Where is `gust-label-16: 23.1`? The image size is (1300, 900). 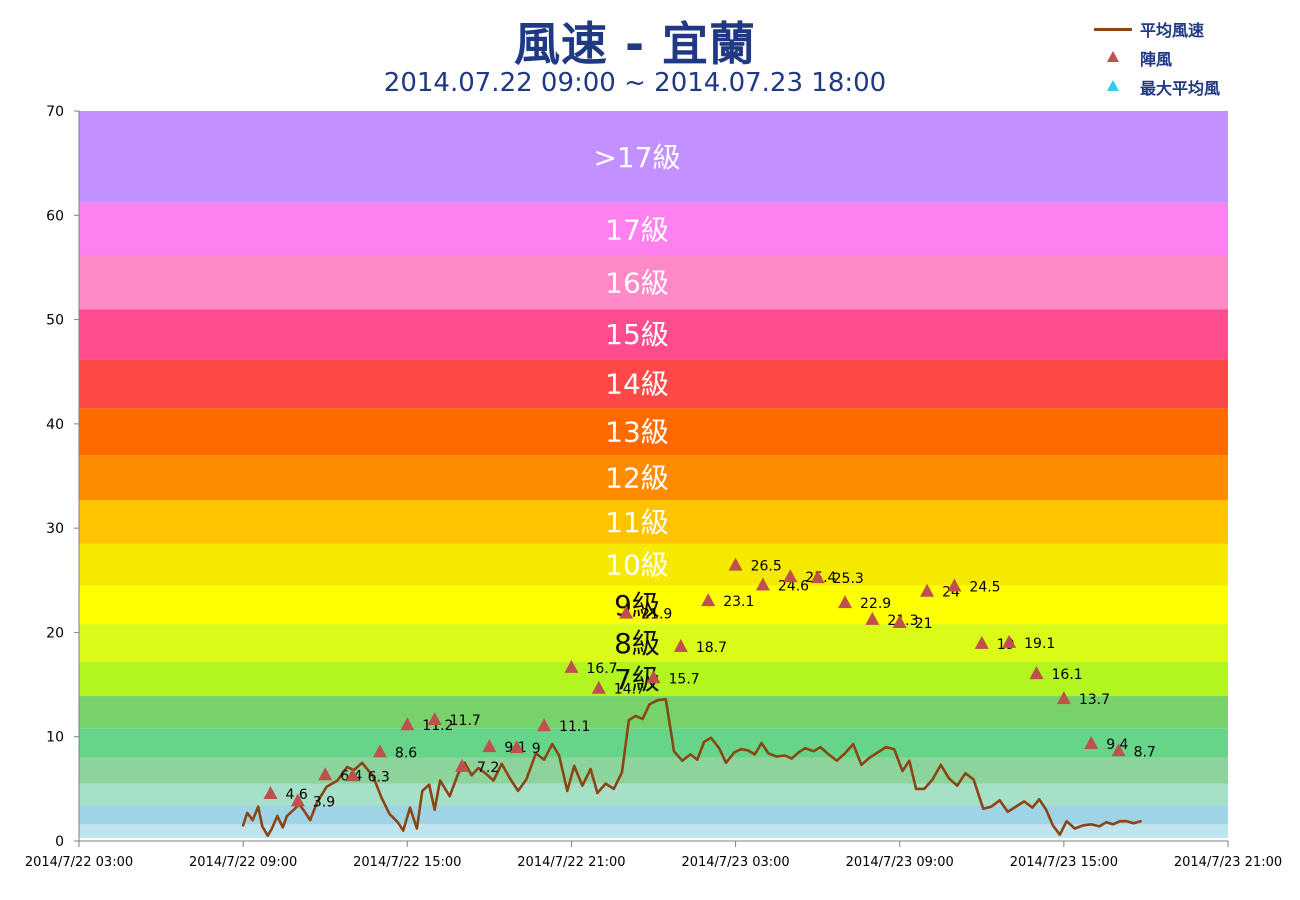 gust-label-16: 23.1 is located at coordinates (738, 602).